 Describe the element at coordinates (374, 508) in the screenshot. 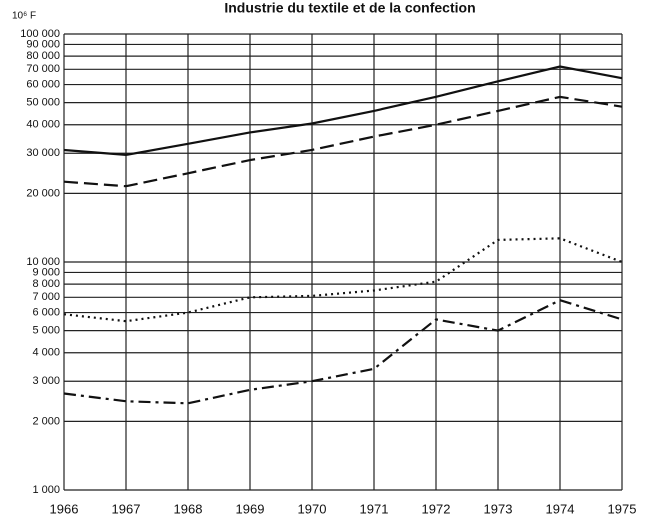

I see `x-tick-label: 1971` at that location.